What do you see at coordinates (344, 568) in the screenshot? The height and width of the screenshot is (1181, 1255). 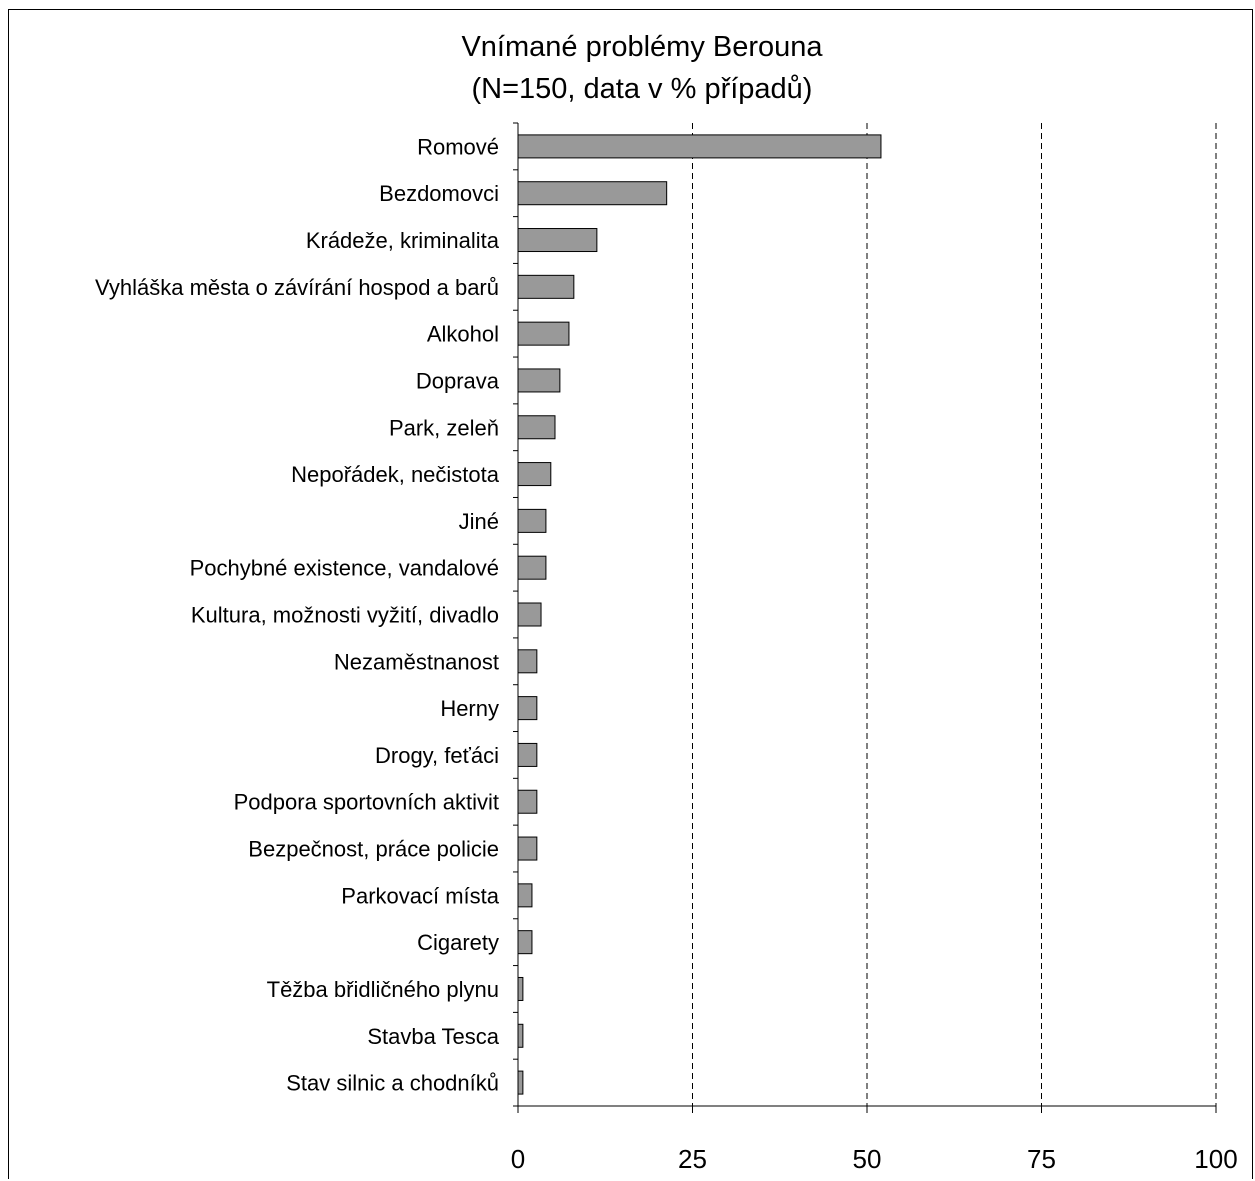 I see `category-label: Pochybné existence, vandalové` at bounding box center [344, 568].